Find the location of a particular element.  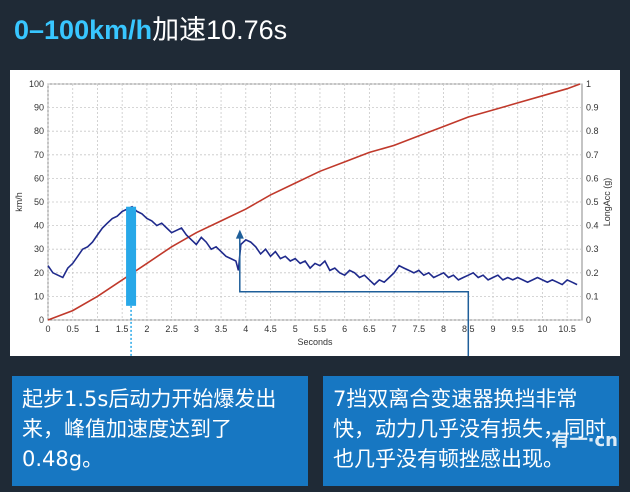

y-right-tick-label: 0 is located at coordinates (588, 320).